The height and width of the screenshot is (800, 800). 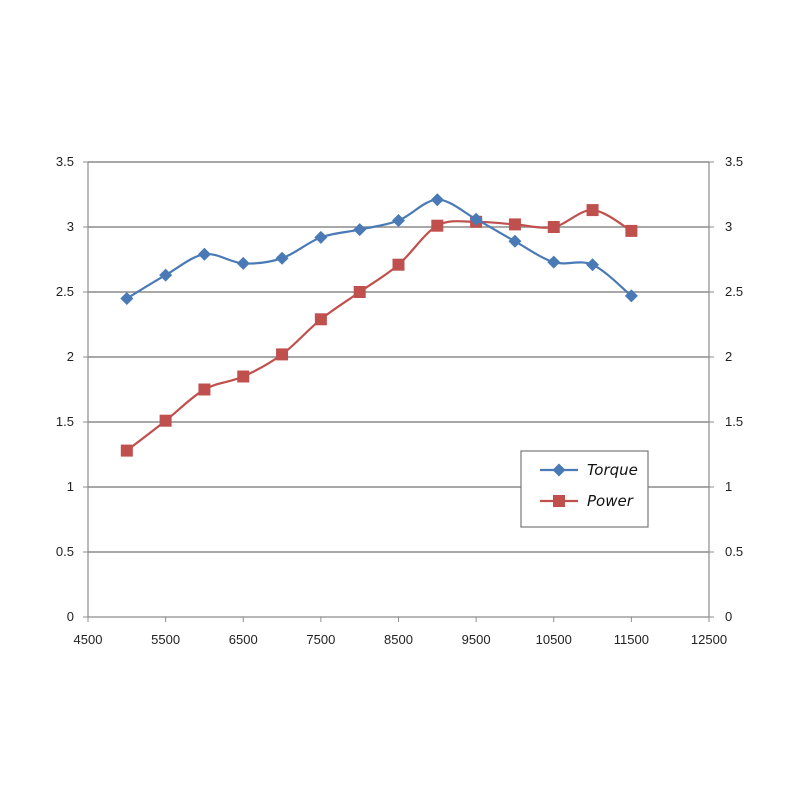 I want to click on series-torque, so click(x=379, y=249).